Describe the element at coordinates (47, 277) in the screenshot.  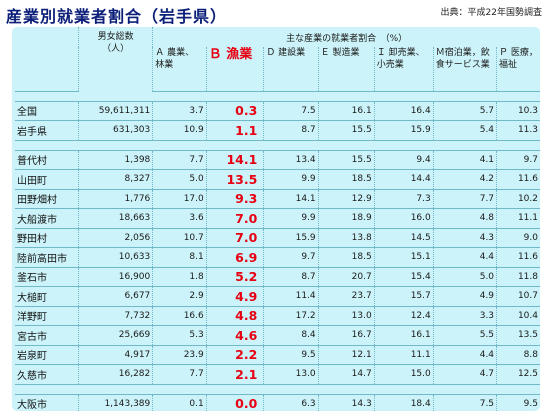
I see `row-name: 釜石市` at that location.